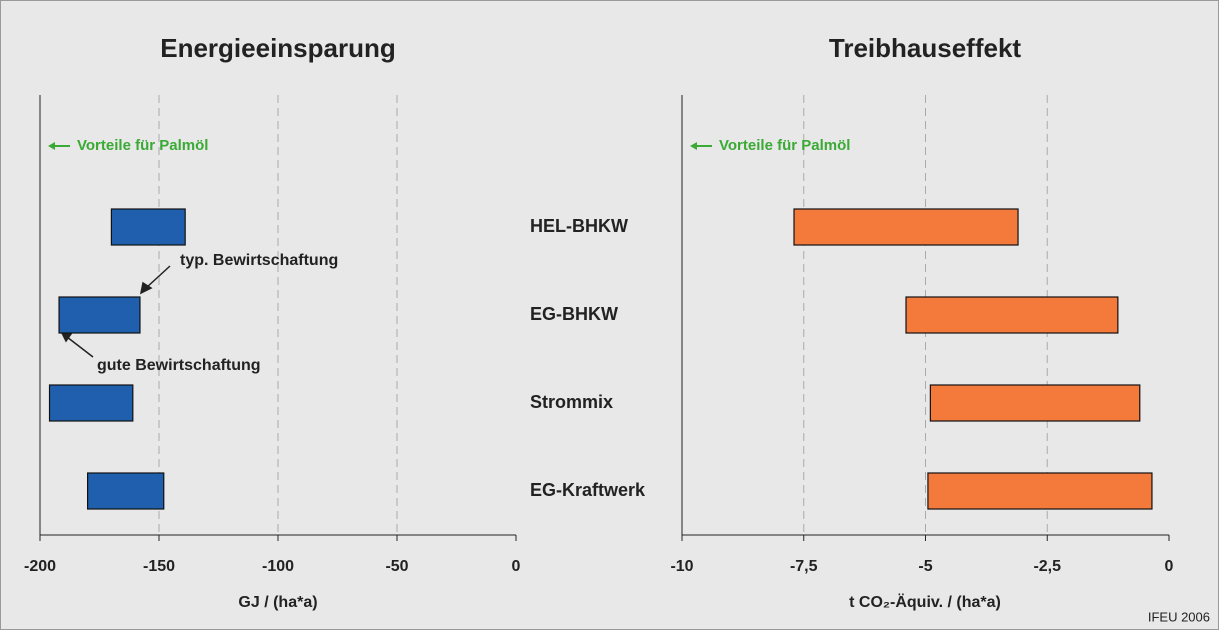  What do you see at coordinates (804, 566) in the screenshot?
I see `x-tick-label: -7,5` at bounding box center [804, 566].